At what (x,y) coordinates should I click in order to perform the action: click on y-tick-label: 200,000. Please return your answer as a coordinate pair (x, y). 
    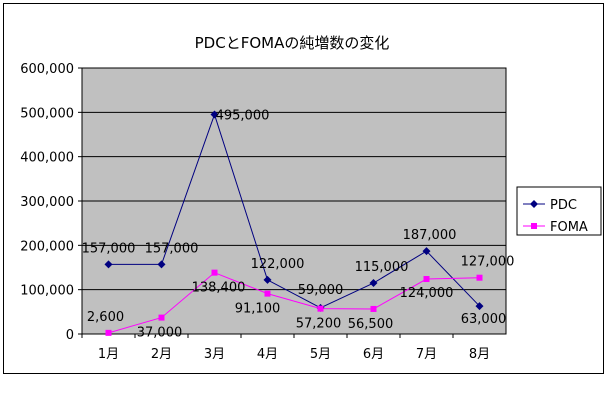
    Looking at the image, I should click on (47, 246).